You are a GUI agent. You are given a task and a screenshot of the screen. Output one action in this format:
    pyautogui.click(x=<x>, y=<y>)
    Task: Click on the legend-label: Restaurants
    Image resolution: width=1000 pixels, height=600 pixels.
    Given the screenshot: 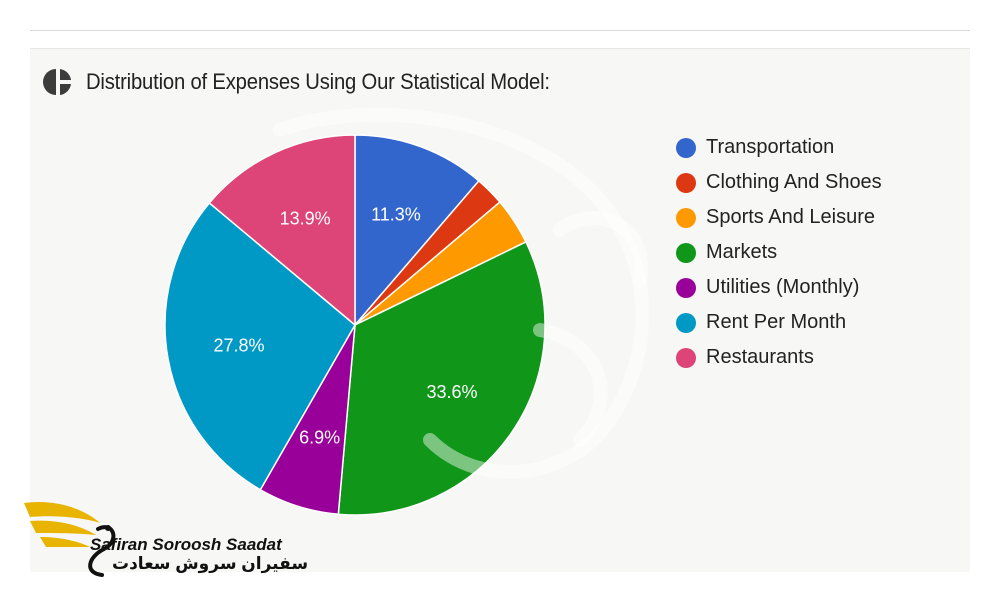 What is the action you would take?
    pyautogui.click(x=760, y=357)
    